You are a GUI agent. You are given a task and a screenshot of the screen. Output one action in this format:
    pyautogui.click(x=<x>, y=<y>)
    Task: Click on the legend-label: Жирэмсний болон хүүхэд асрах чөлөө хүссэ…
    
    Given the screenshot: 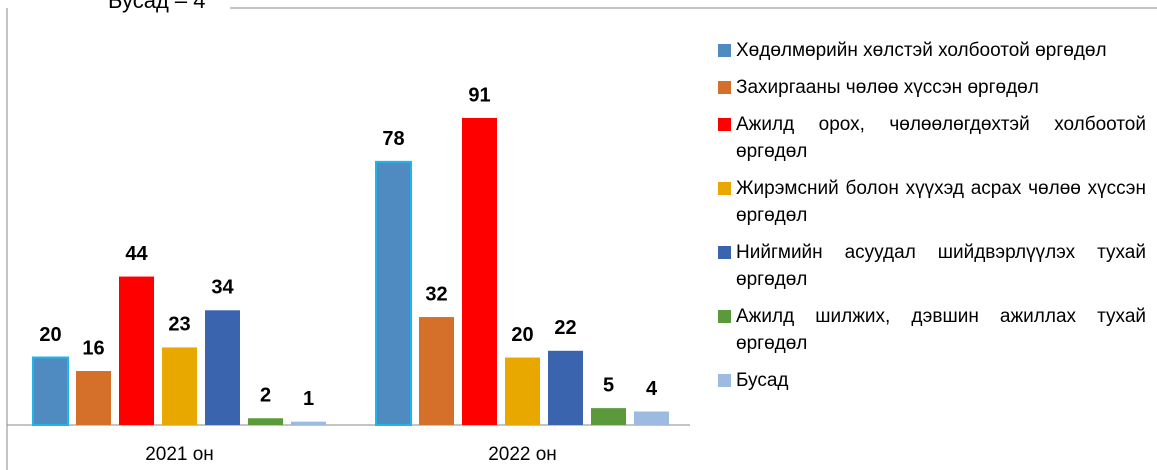 What is the action you would take?
    pyautogui.click(x=941, y=202)
    